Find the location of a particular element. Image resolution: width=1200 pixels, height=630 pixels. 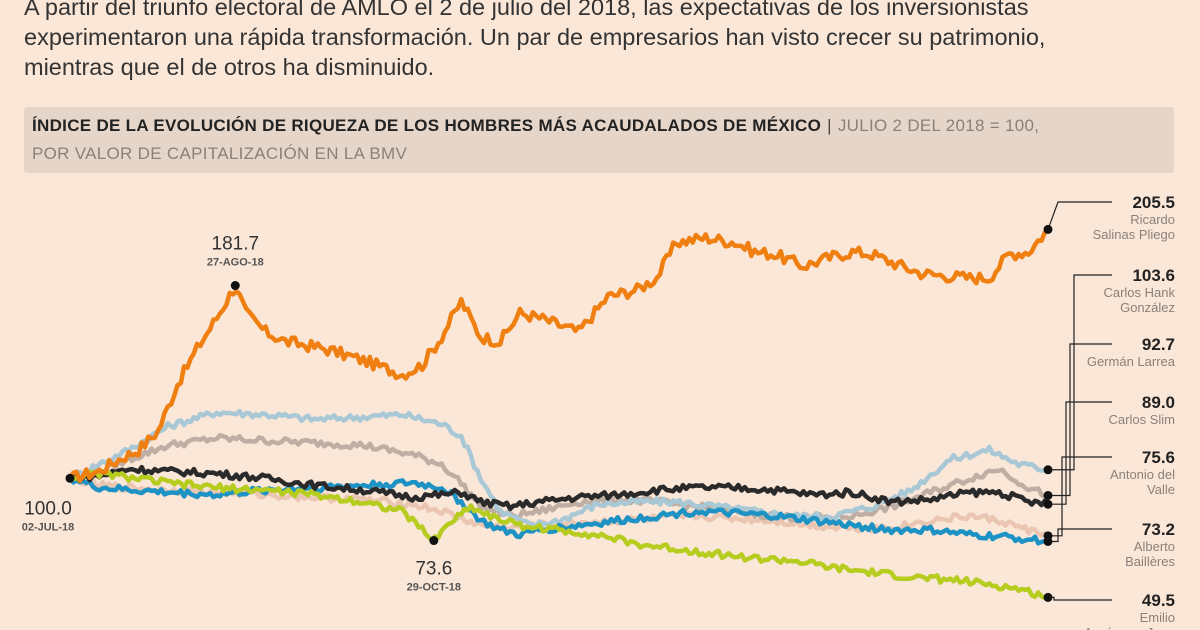

series-line-carlos-slim is located at coordinates (559, 488).